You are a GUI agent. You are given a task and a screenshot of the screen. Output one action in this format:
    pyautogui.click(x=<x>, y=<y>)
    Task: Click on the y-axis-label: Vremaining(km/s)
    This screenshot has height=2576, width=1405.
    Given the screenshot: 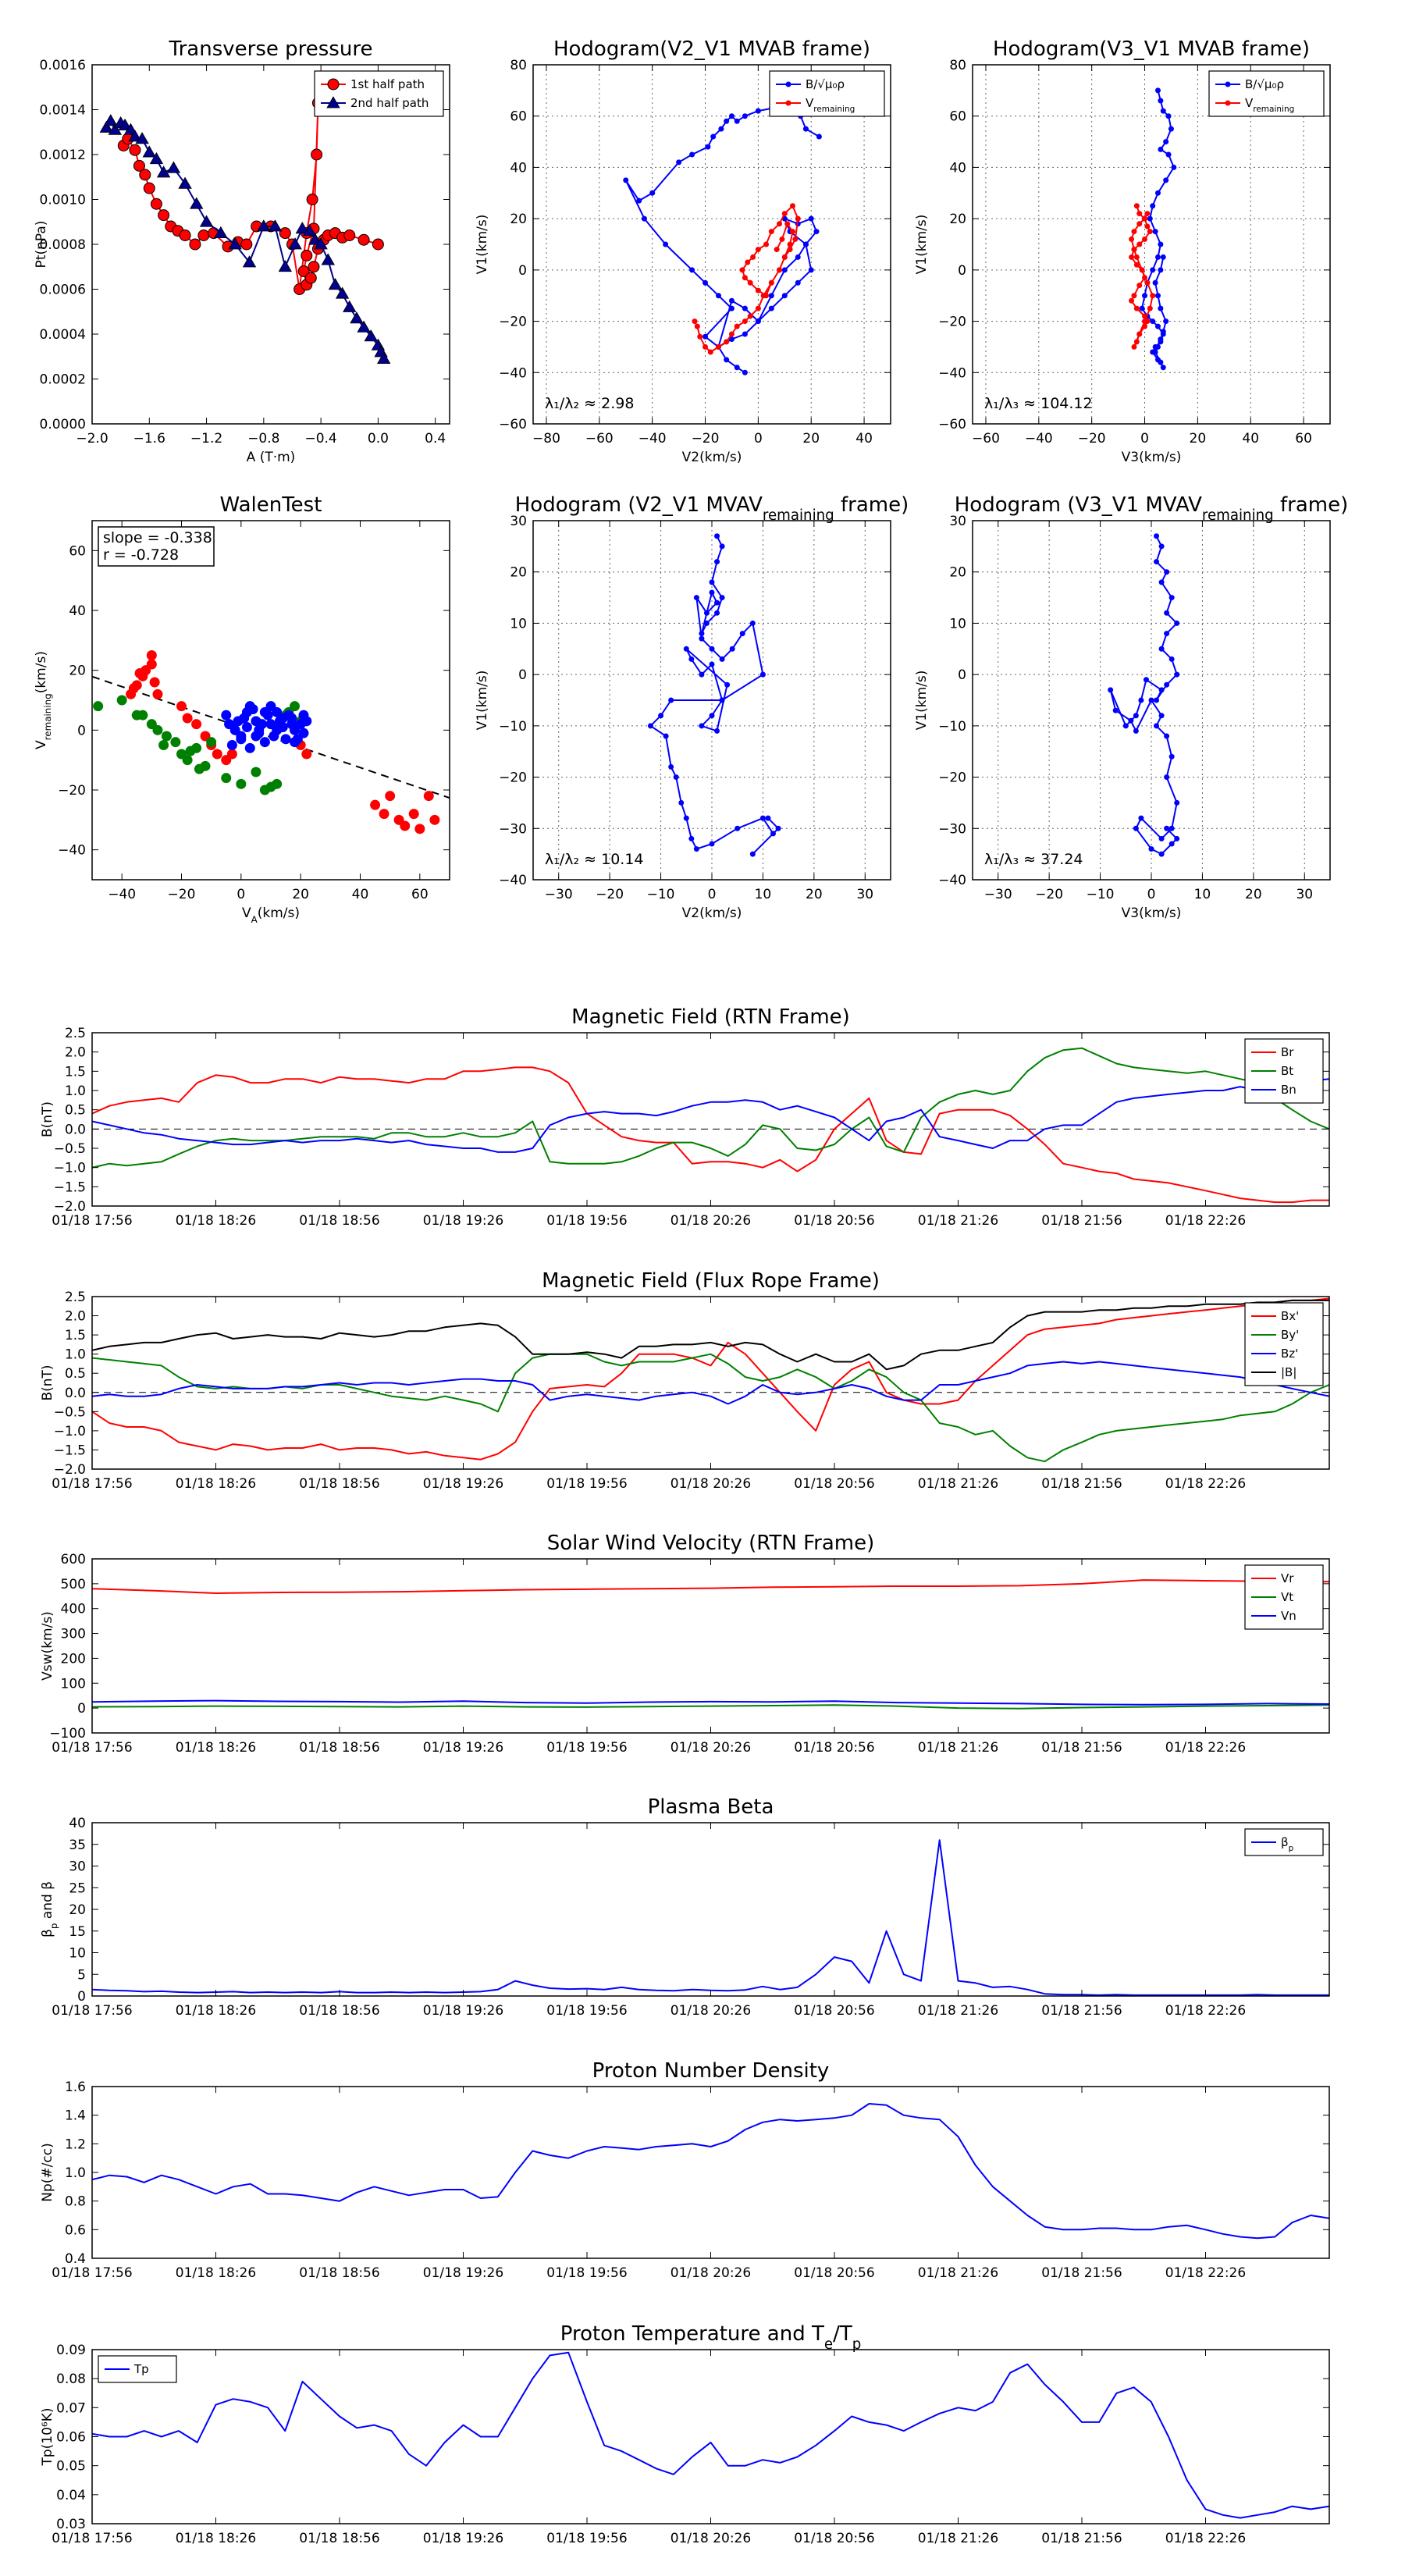 What is the action you would take?
    pyautogui.click(x=43, y=700)
    